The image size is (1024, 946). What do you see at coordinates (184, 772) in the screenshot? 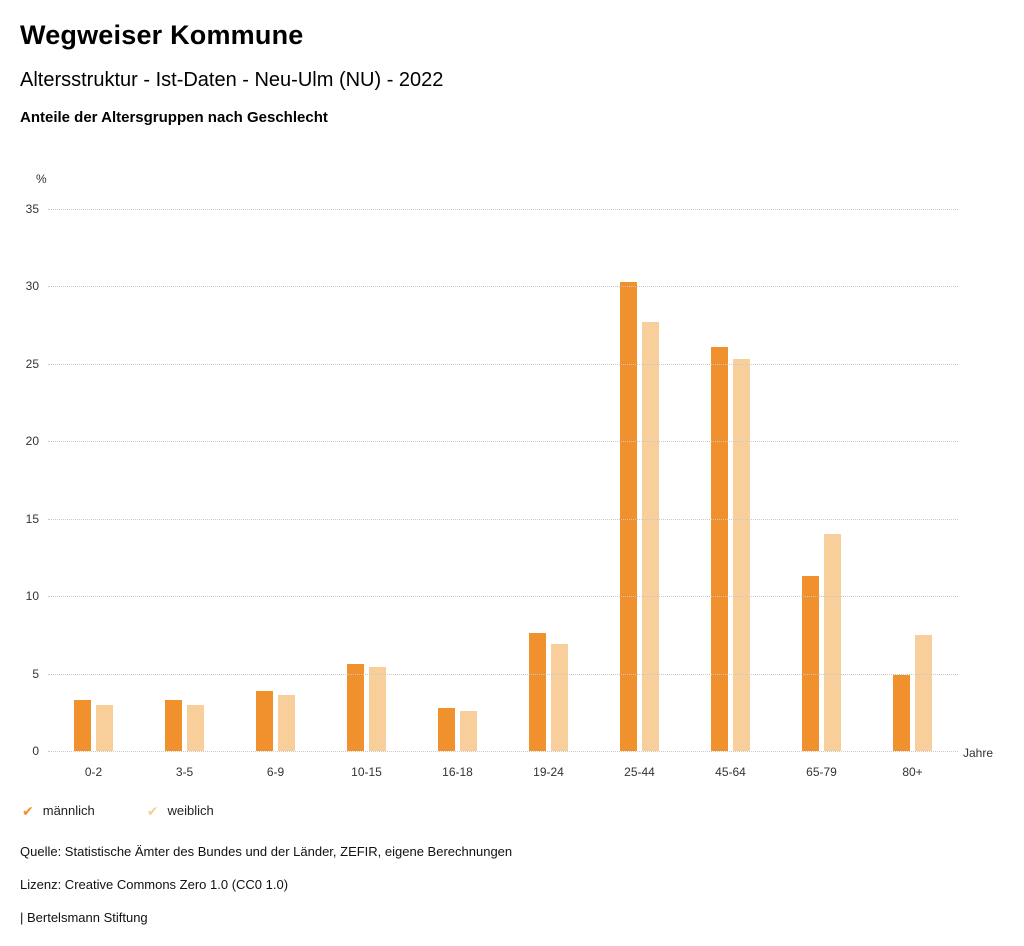
I see `x-tick-label-3-5: 3-5` at bounding box center [184, 772].